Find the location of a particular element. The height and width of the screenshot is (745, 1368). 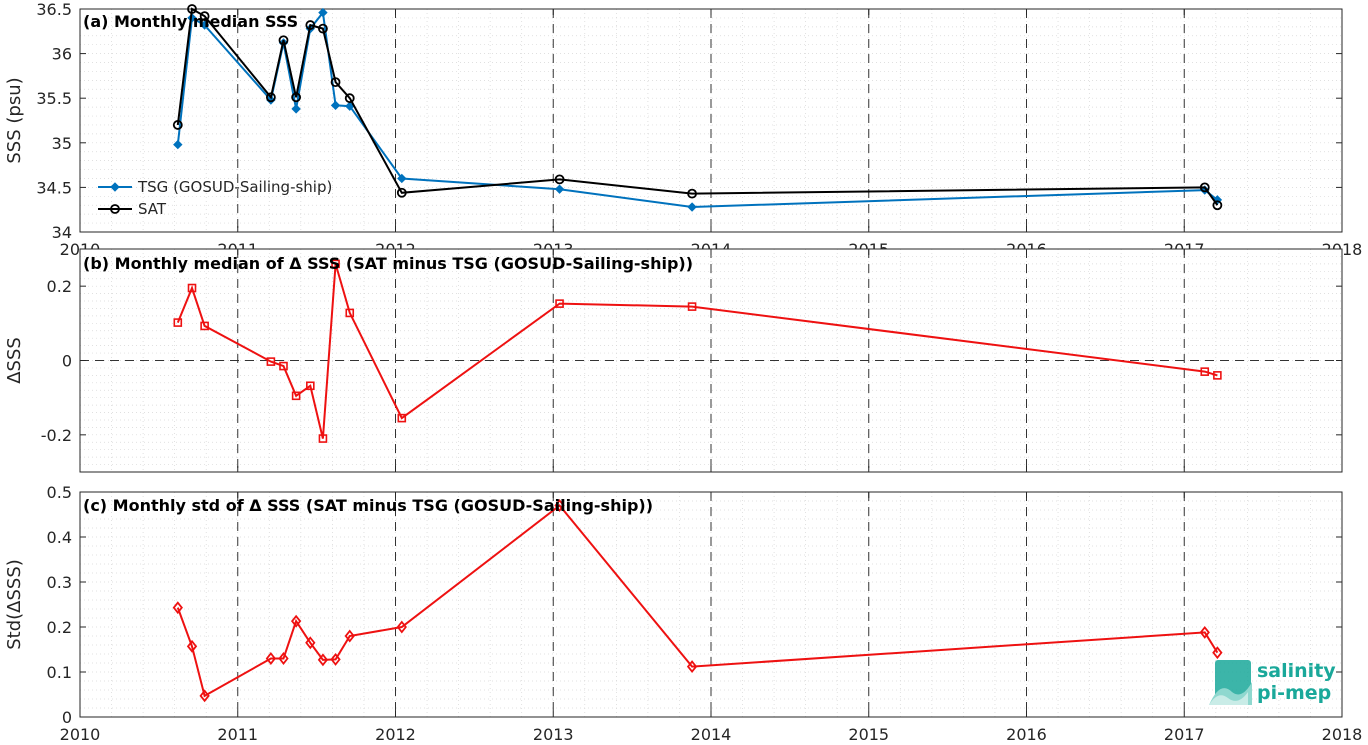

y-tick-label: 0.1 is located at coordinates (59, 672).